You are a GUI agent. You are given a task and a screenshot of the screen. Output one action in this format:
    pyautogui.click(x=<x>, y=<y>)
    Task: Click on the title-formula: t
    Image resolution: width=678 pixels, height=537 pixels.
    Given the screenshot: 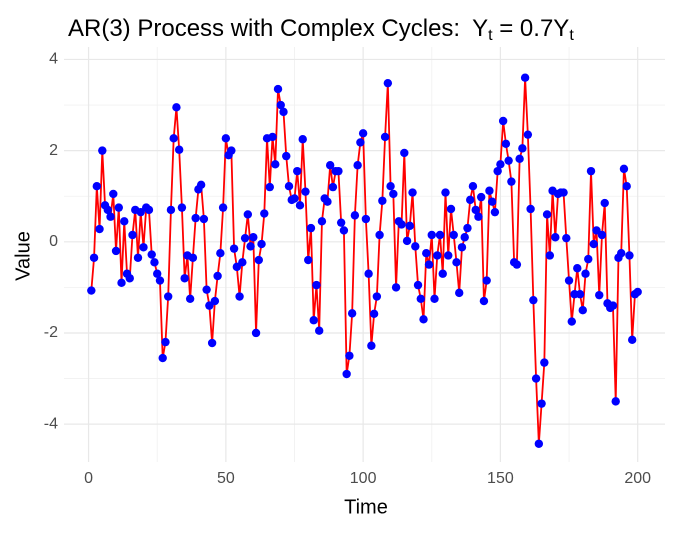 What is the action you would take?
    pyautogui.click(x=490, y=35)
    